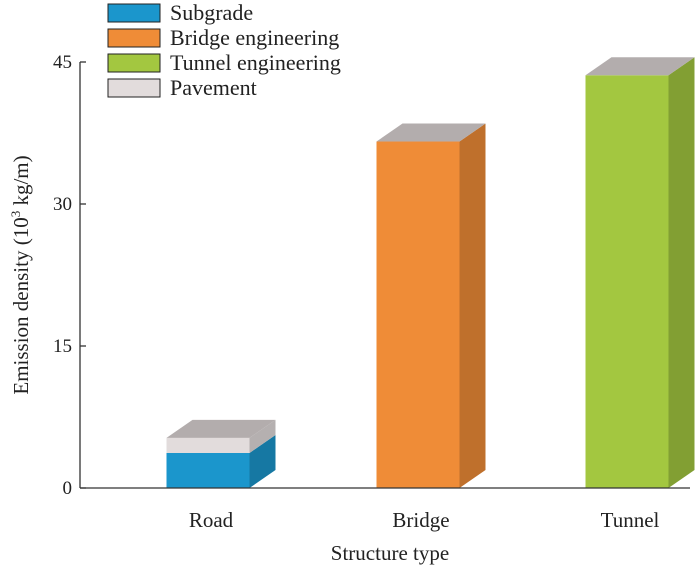 This screenshot has height=570, width=700. What do you see at coordinates (134, 13) in the screenshot?
I see `legend-swatch-subgrade` at bounding box center [134, 13].